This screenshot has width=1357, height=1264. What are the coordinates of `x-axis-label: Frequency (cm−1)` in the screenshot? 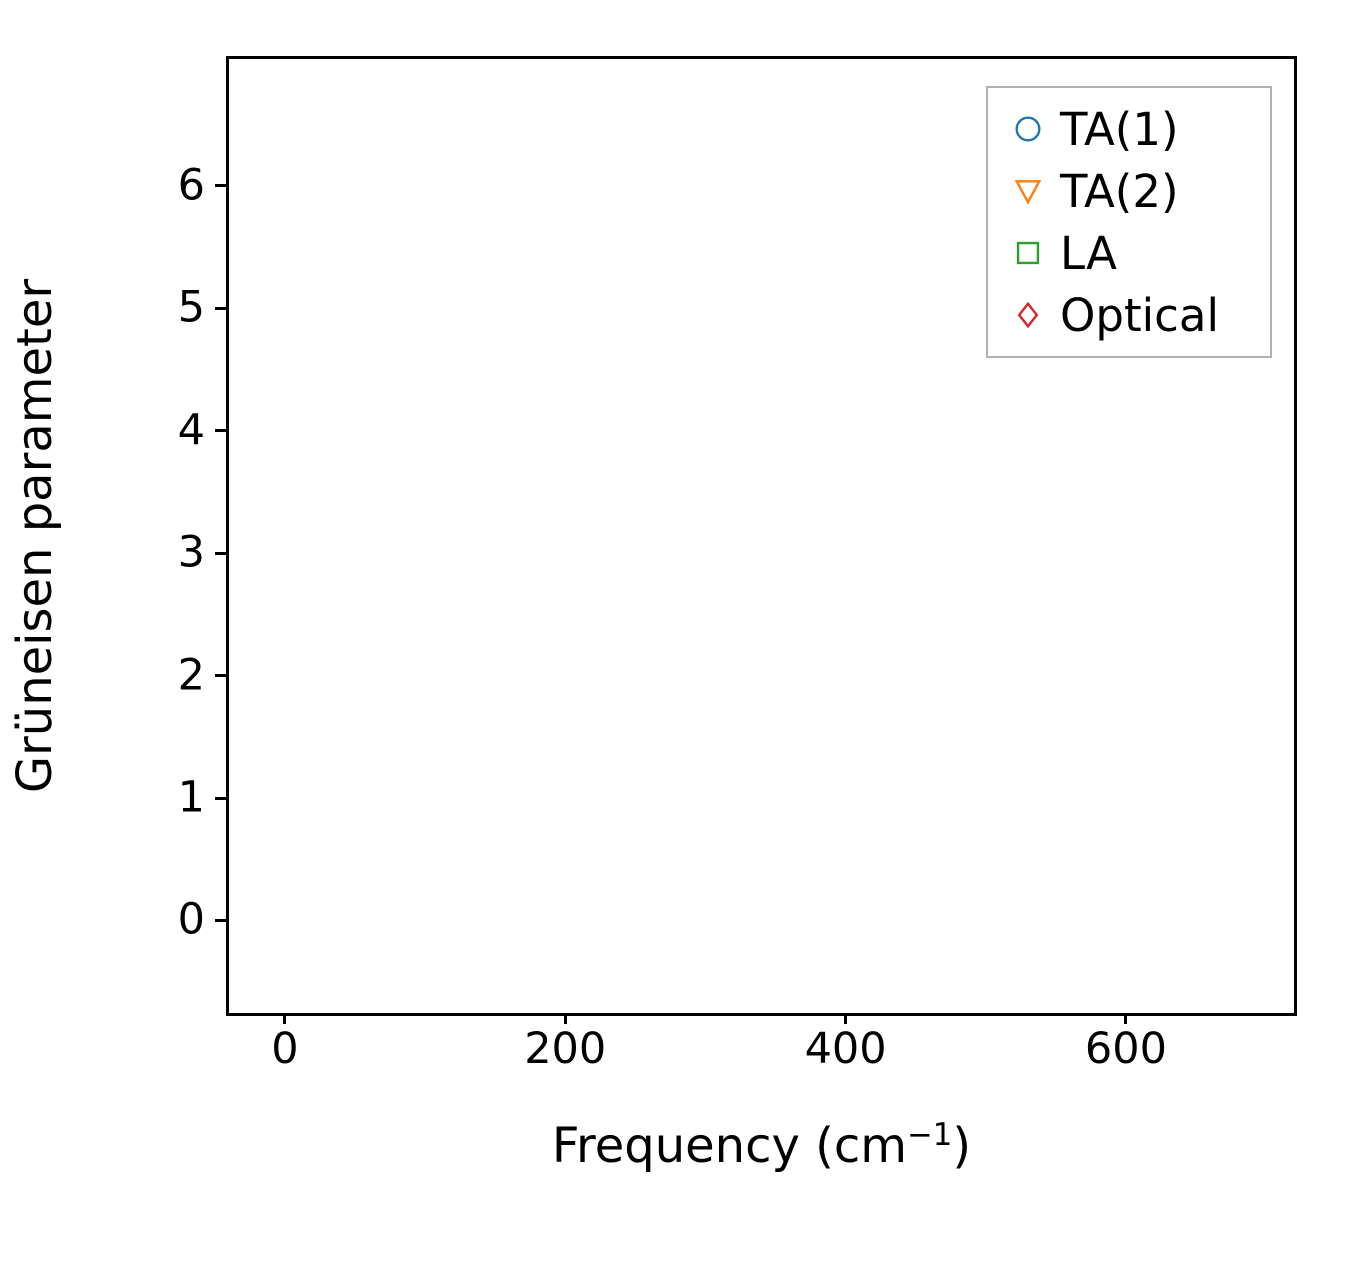 It's located at (761, 1146).